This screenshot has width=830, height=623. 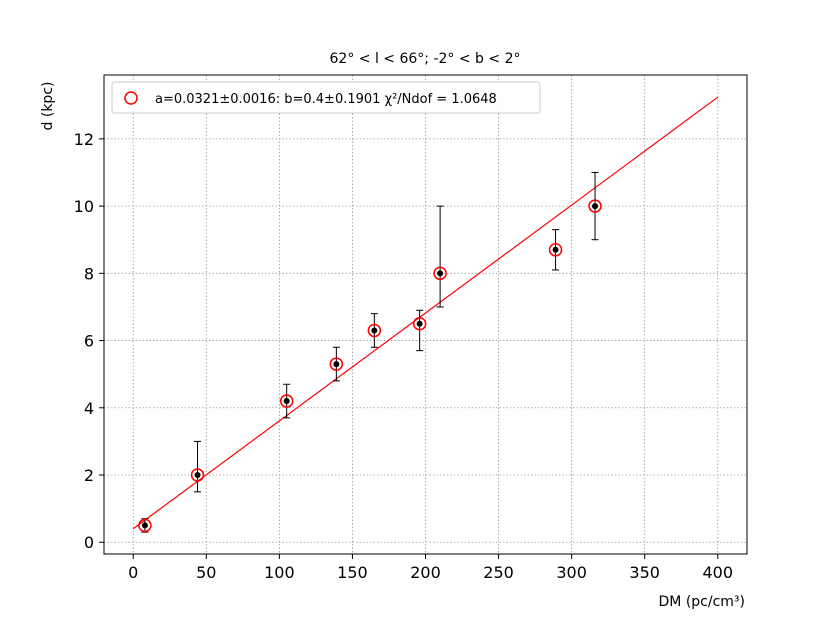 I want to click on y-tick-label: 0, so click(x=89, y=542).